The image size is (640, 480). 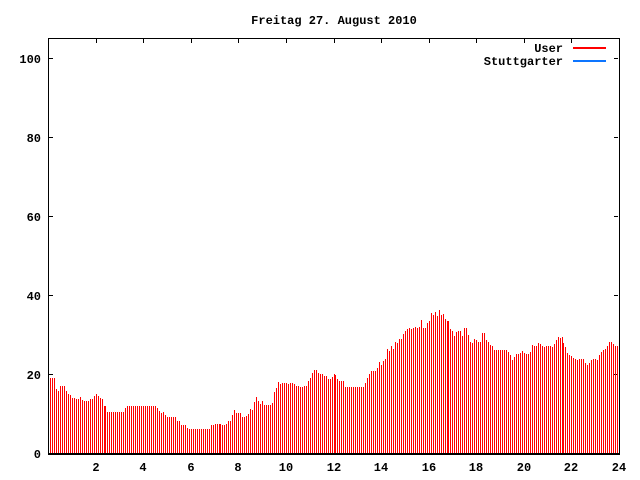 I want to click on svg-text: 80, so click(x=34, y=139).